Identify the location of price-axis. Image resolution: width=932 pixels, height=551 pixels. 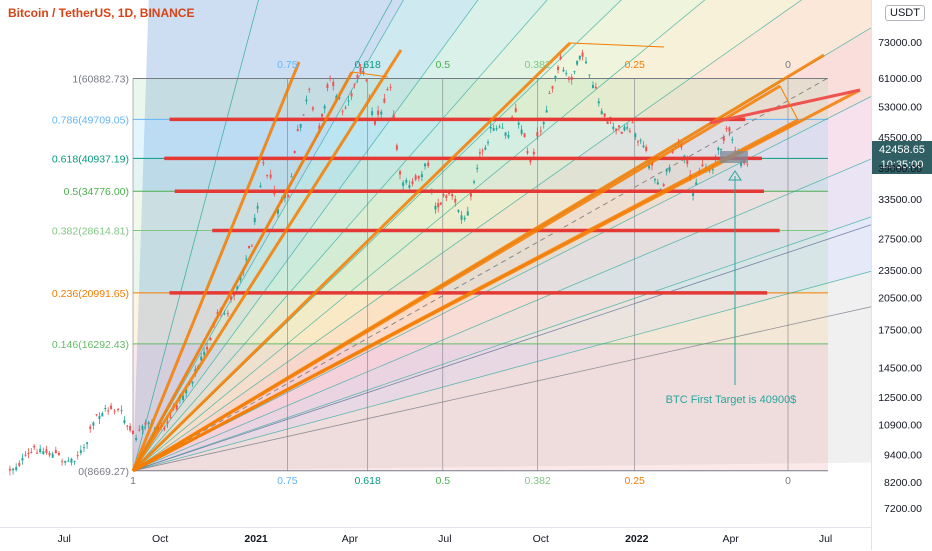
(901, 275).